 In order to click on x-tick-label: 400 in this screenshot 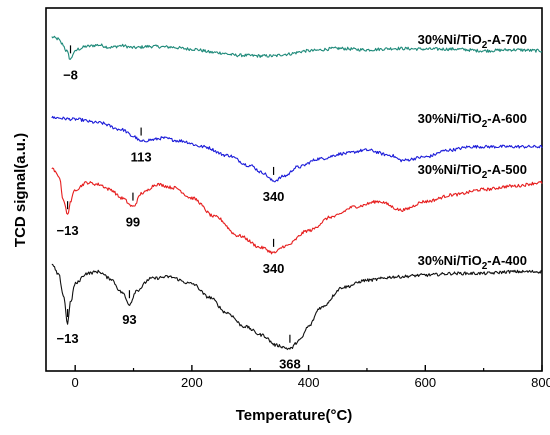, I will do `click(309, 382)`.